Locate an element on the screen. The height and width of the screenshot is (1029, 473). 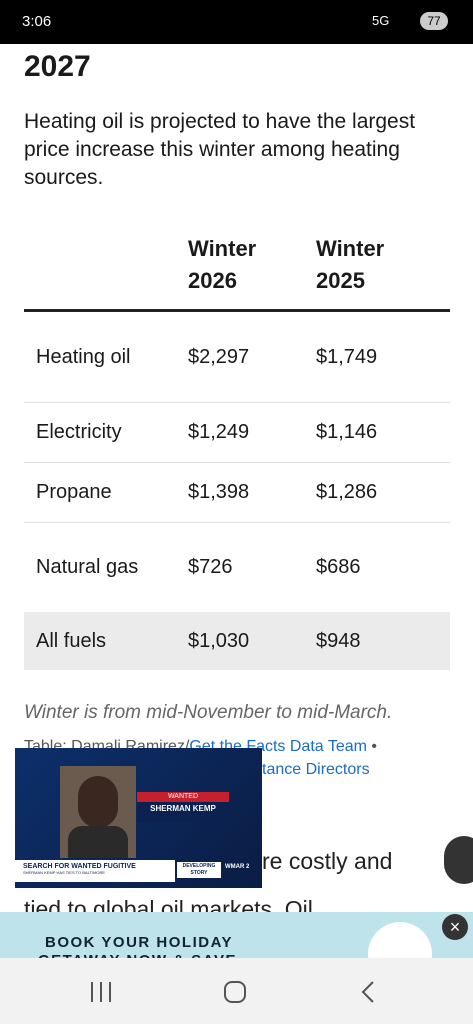
time: 3:06 is located at coordinates (37, 21).